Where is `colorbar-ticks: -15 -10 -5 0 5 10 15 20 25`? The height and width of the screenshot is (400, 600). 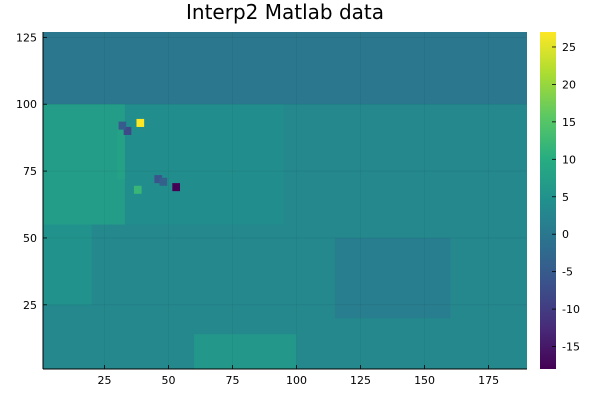
colorbar-ticks: -15 -10 -5 0 5 10 15 20 25 is located at coordinates (566, 197).